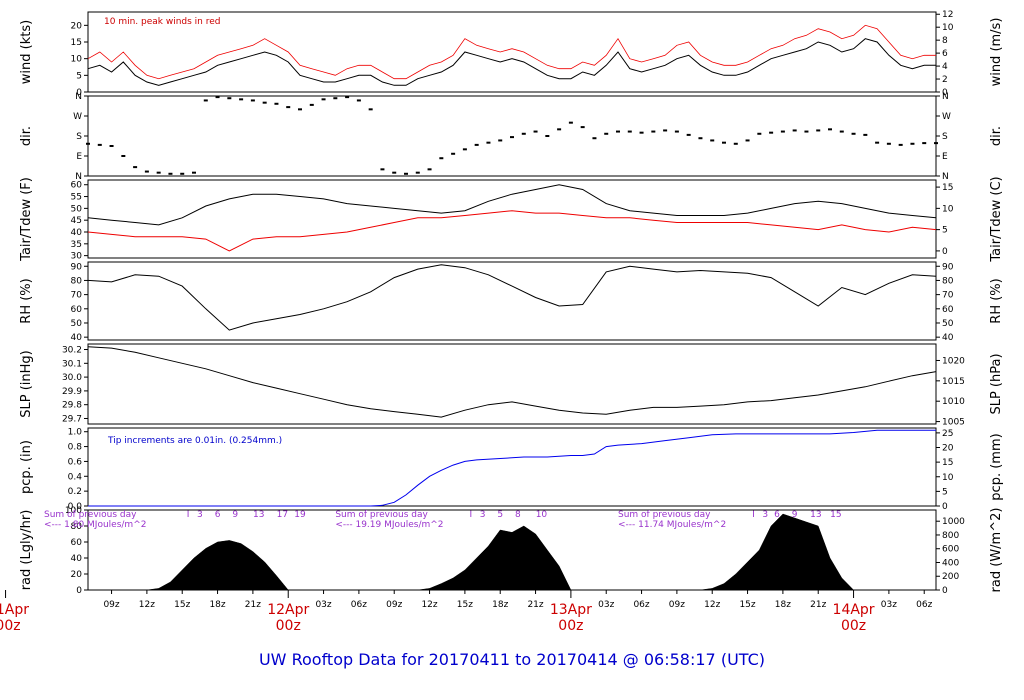  I want to click on temp-left-tick-label: 40, so click(77, 233).